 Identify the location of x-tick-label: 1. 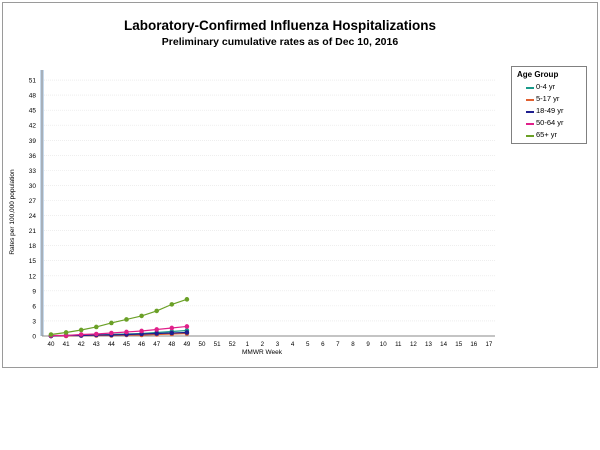
(248, 344).